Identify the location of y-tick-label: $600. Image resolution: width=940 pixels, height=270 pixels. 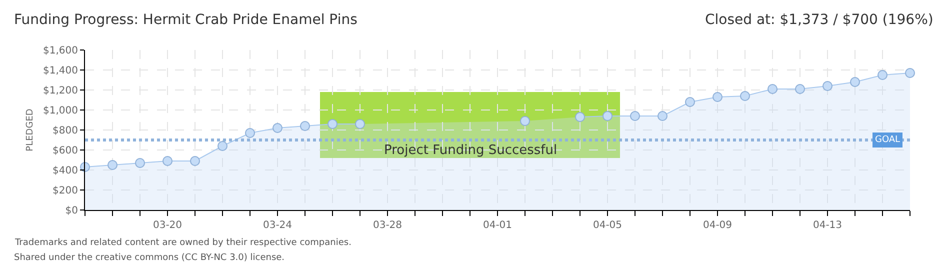
(65, 151).